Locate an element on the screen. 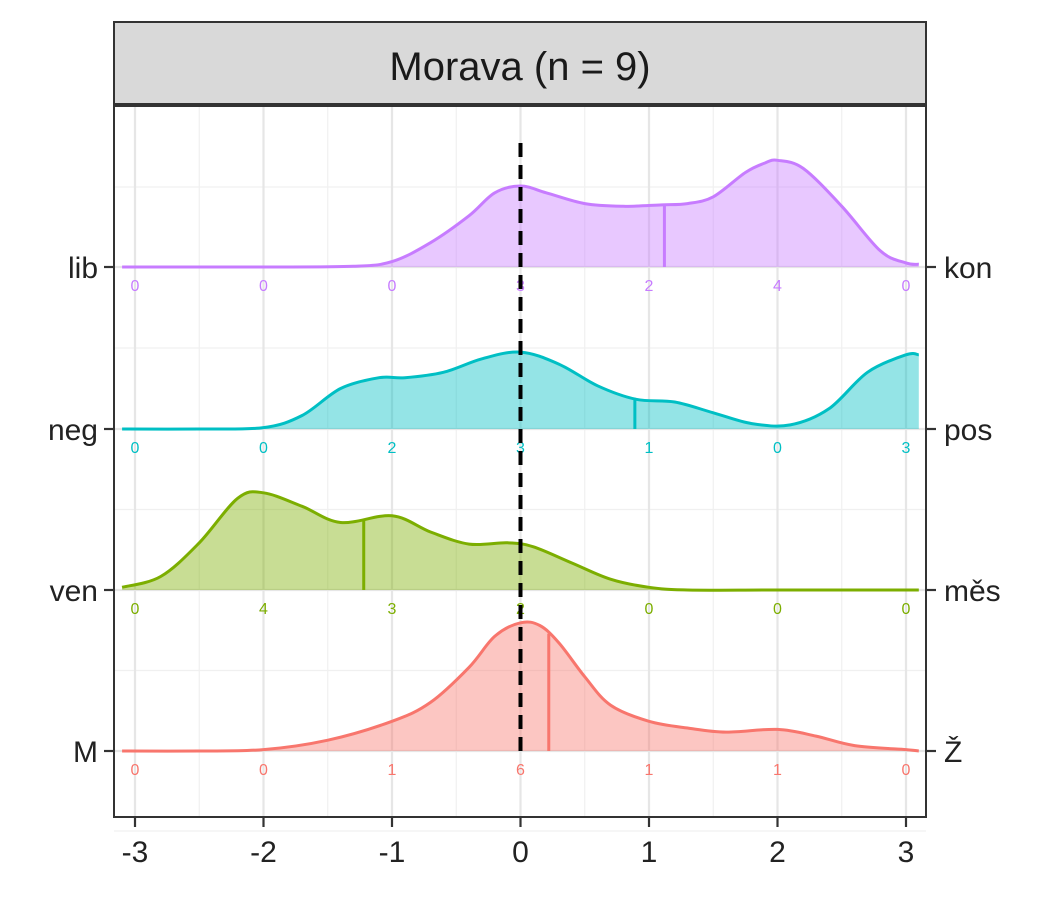  count-label: 6 is located at coordinates (520, 770).